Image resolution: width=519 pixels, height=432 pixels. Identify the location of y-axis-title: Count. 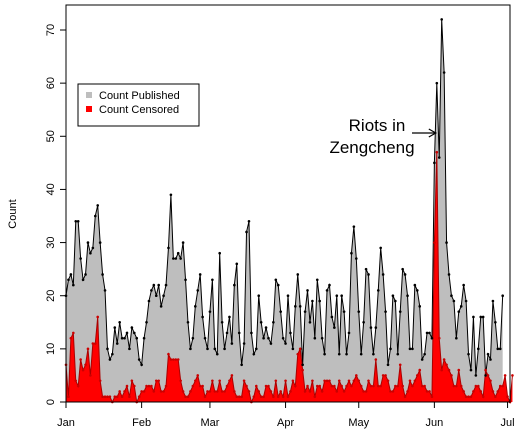
(13, 213).